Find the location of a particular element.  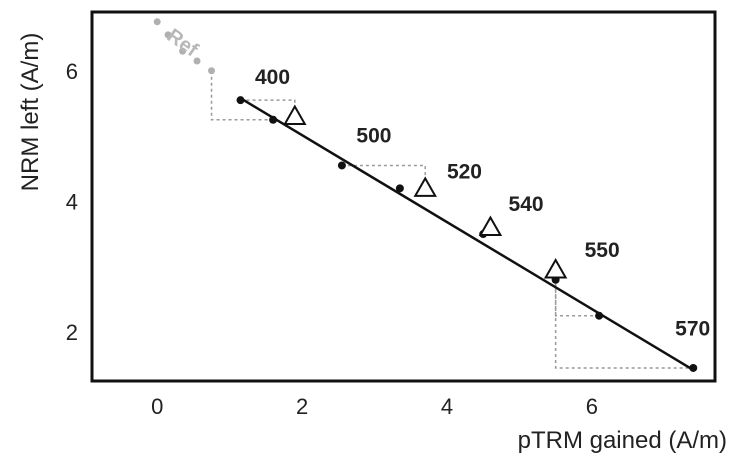

x-axis-title: pTRM gained (A/m) is located at coordinates (622, 440).